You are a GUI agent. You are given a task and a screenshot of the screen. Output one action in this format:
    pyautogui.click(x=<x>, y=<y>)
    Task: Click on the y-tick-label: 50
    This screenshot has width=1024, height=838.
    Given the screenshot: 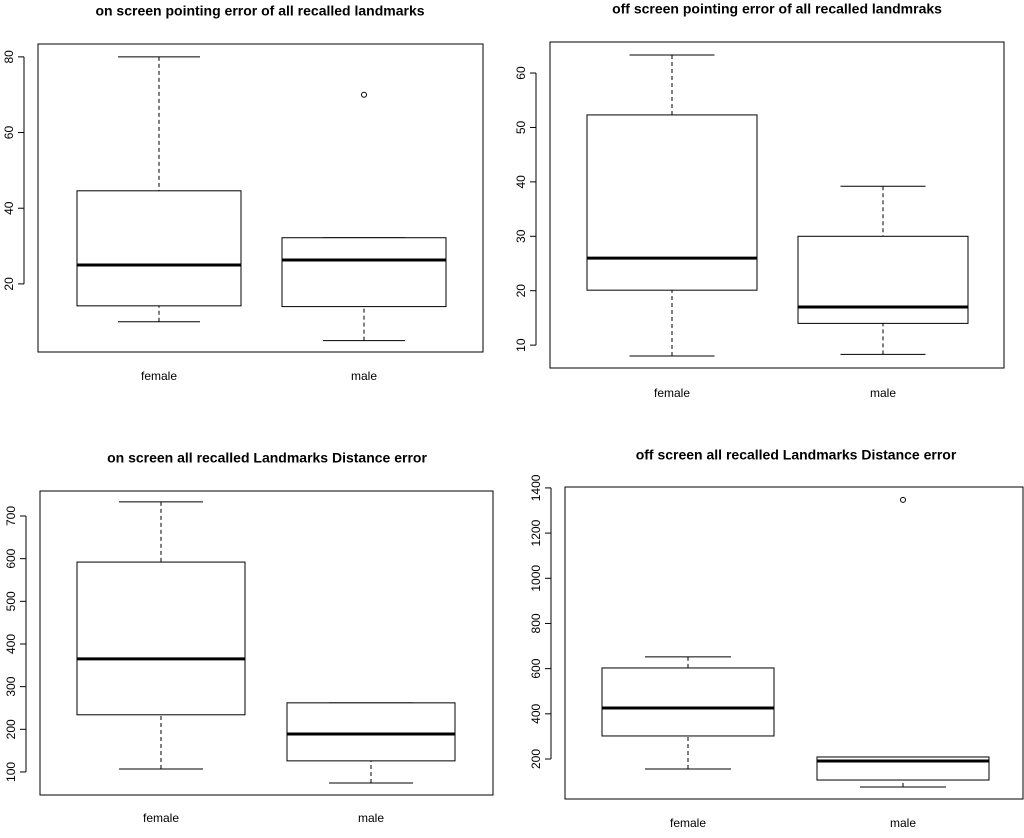 What is the action you would take?
    pyautogui.click(x=521, y=127)
    